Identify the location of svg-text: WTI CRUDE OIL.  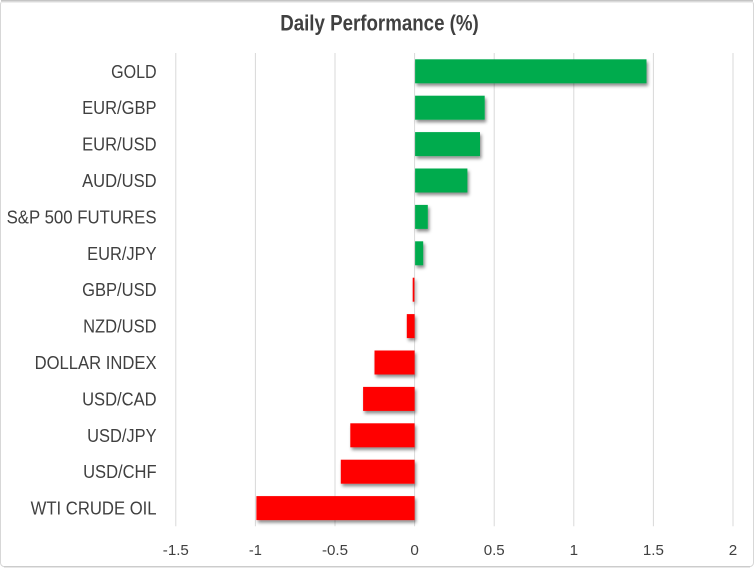
(94, 509).